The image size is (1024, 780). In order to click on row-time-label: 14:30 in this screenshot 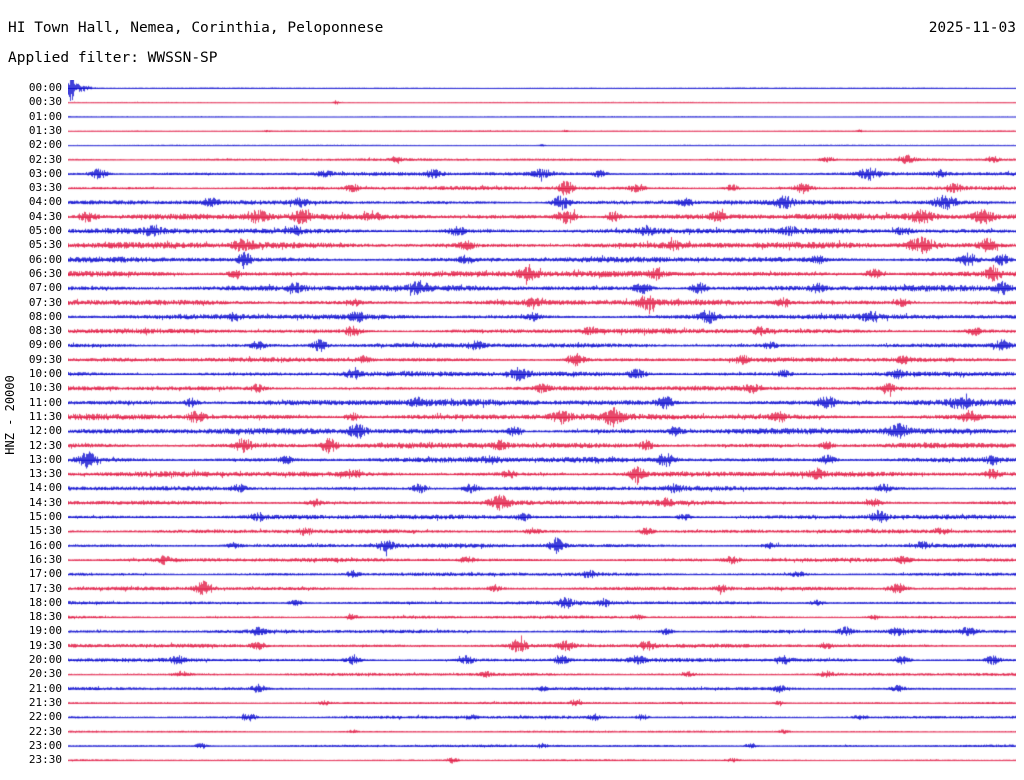, I will do `click(45, 502)`.